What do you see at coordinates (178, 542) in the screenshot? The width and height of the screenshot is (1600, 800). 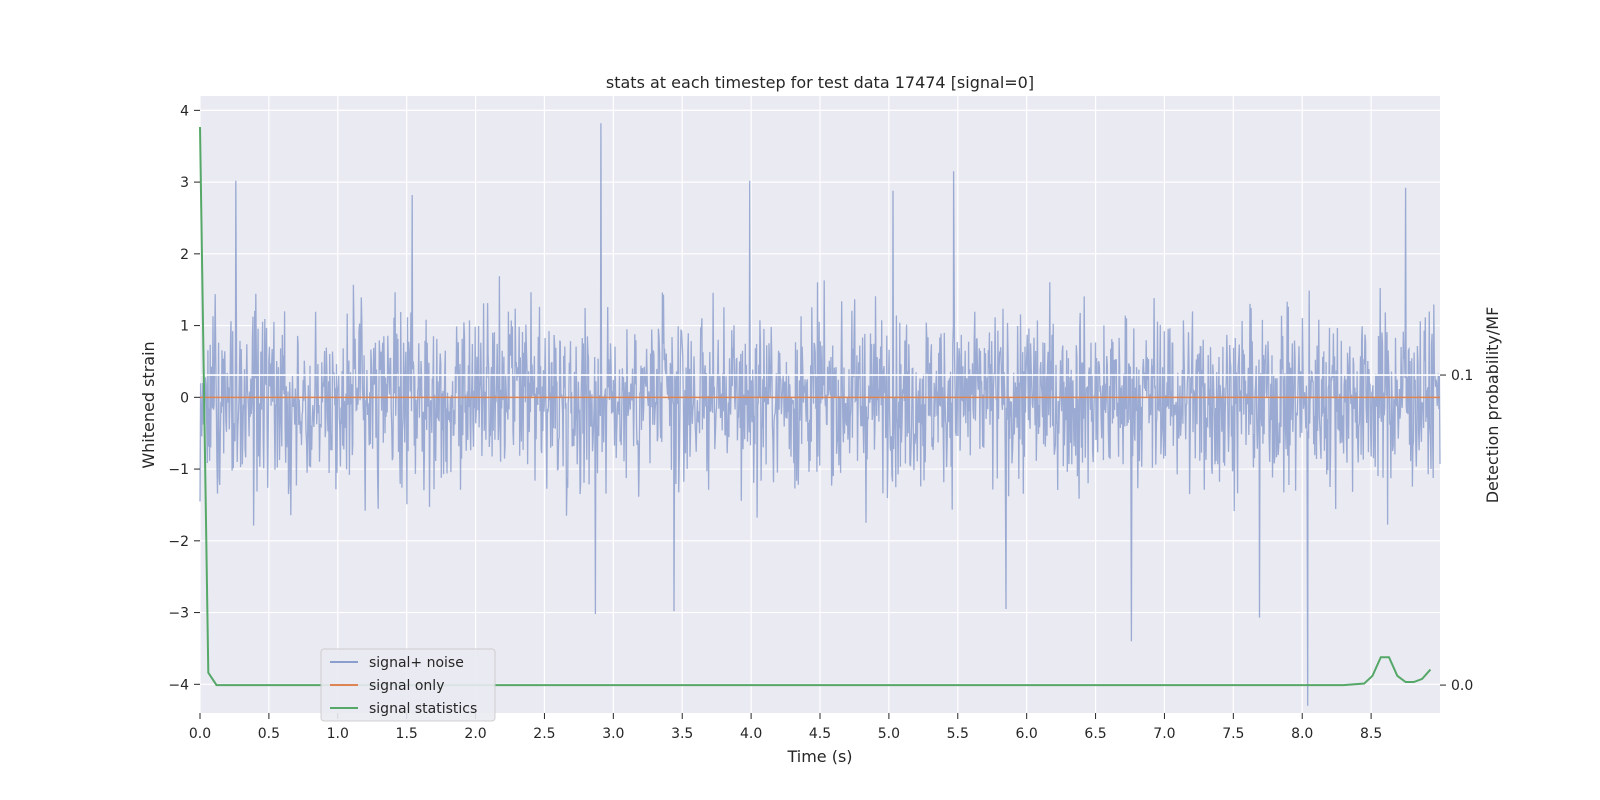 I see `y-tick-label-6: −2` at bounding box center [178, 542].